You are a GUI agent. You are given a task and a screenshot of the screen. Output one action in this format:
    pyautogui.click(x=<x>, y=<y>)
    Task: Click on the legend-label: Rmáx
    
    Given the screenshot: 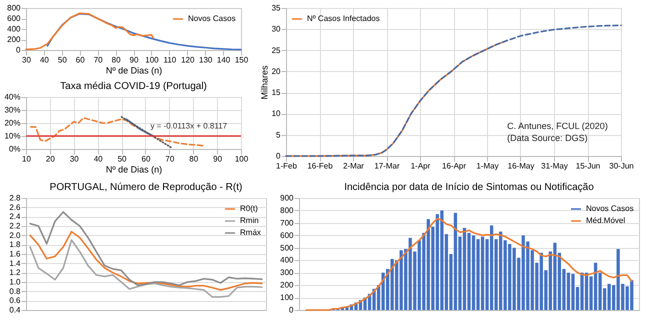 What is the action you would take?
    pyautogui.click(x=250, y=232)
    